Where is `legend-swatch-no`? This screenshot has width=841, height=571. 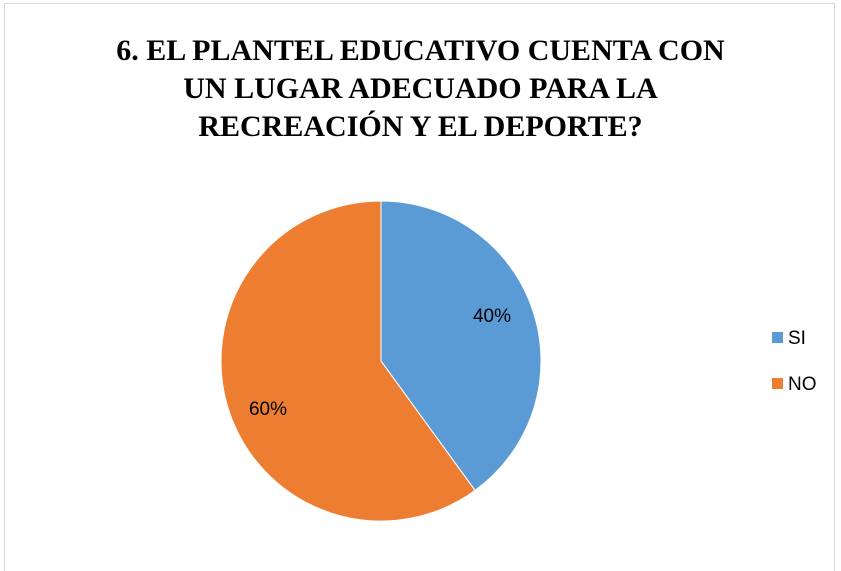 legend-swatch-no is located at coordinates (777, 383).